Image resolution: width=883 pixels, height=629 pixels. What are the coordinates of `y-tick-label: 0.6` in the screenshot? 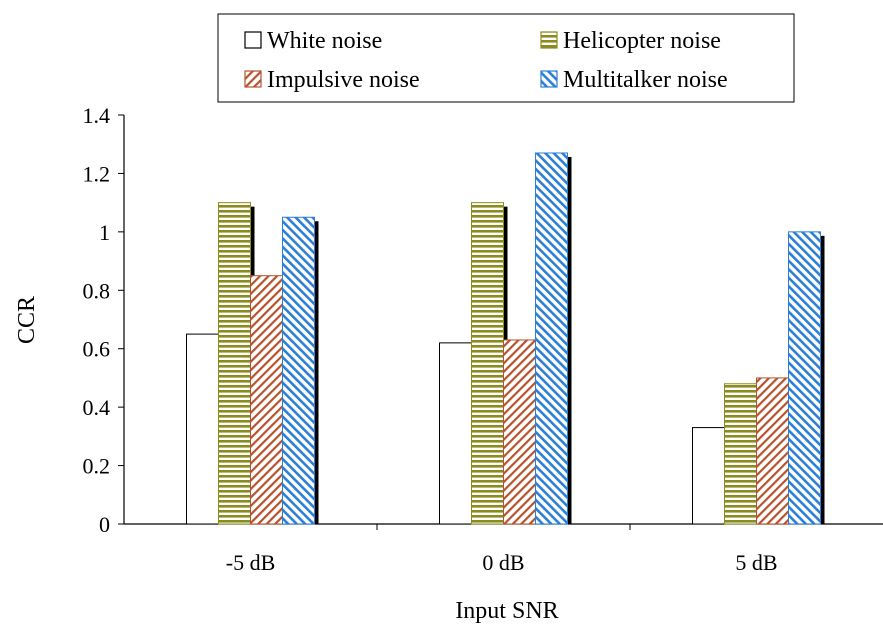 It's located at (97, 349).